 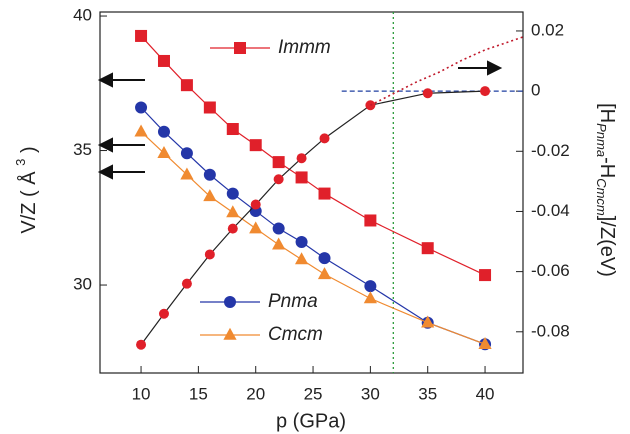 What do you see at coordinates (311, 421) in the screenshot?
I see `x-axis-label: p (GPa)` at bounding box center [311, 421].